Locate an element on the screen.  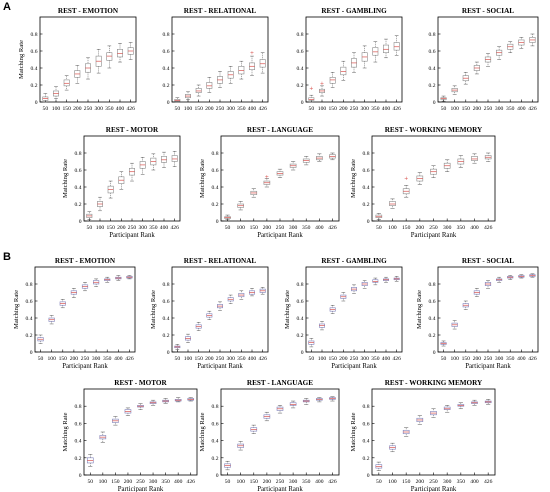
x-tick-label: 150 is located at coordinates (198, 359).